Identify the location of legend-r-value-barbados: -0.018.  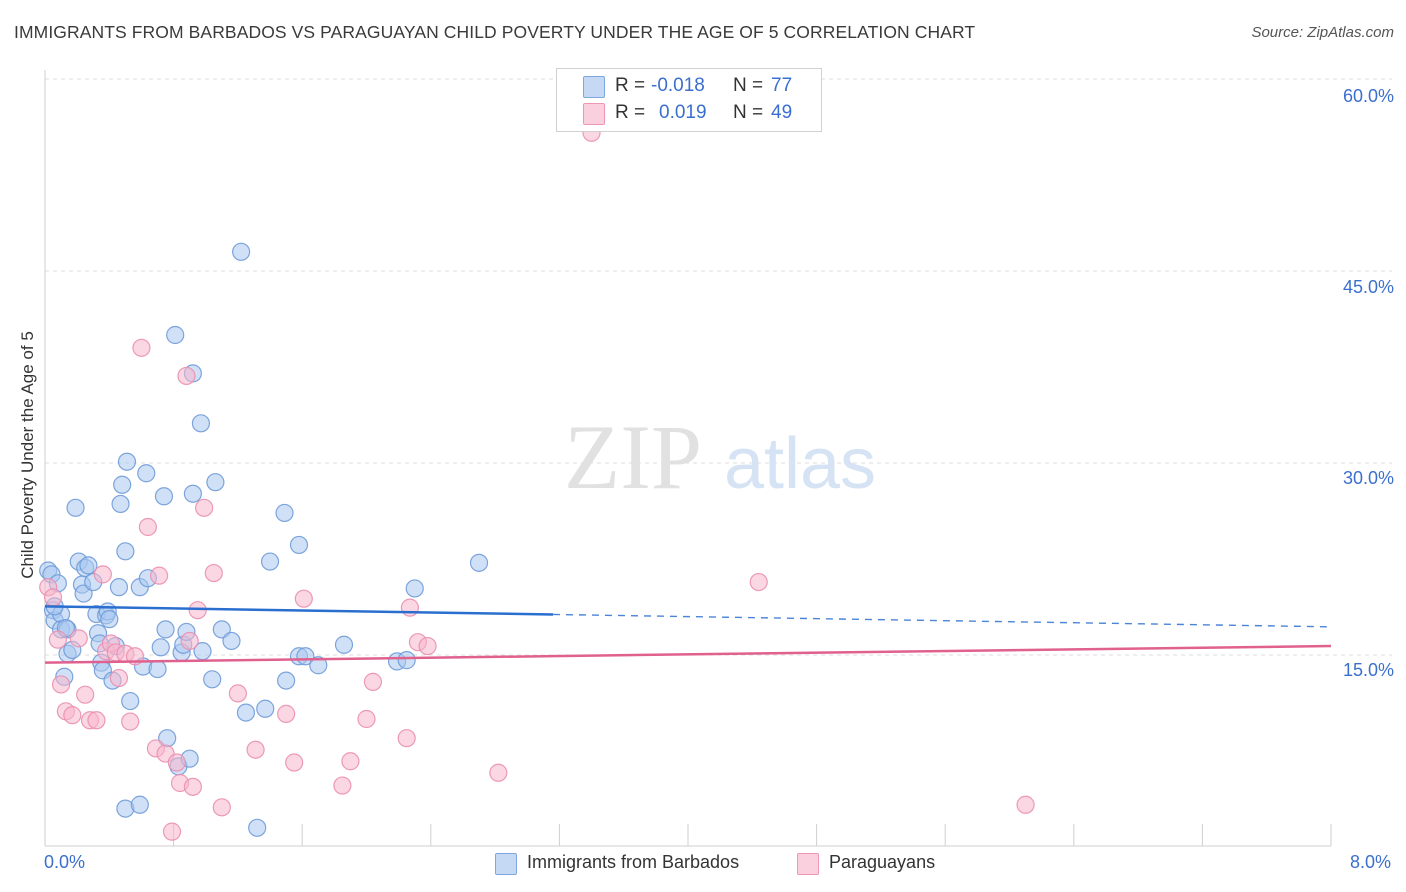
(678, 85).